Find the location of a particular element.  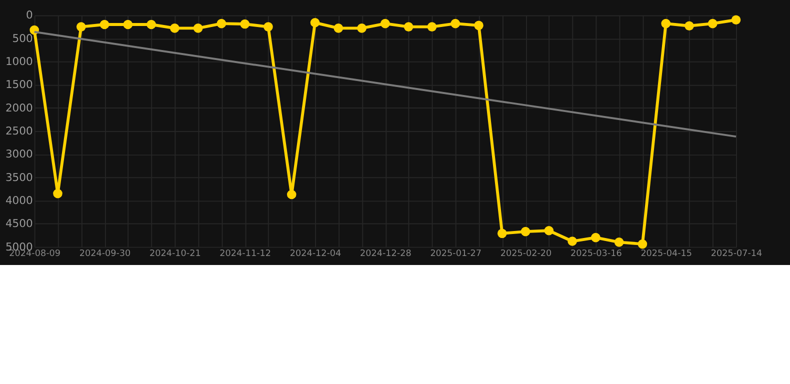

y-tick-label: 1500 is located at coordinates (19, 85).